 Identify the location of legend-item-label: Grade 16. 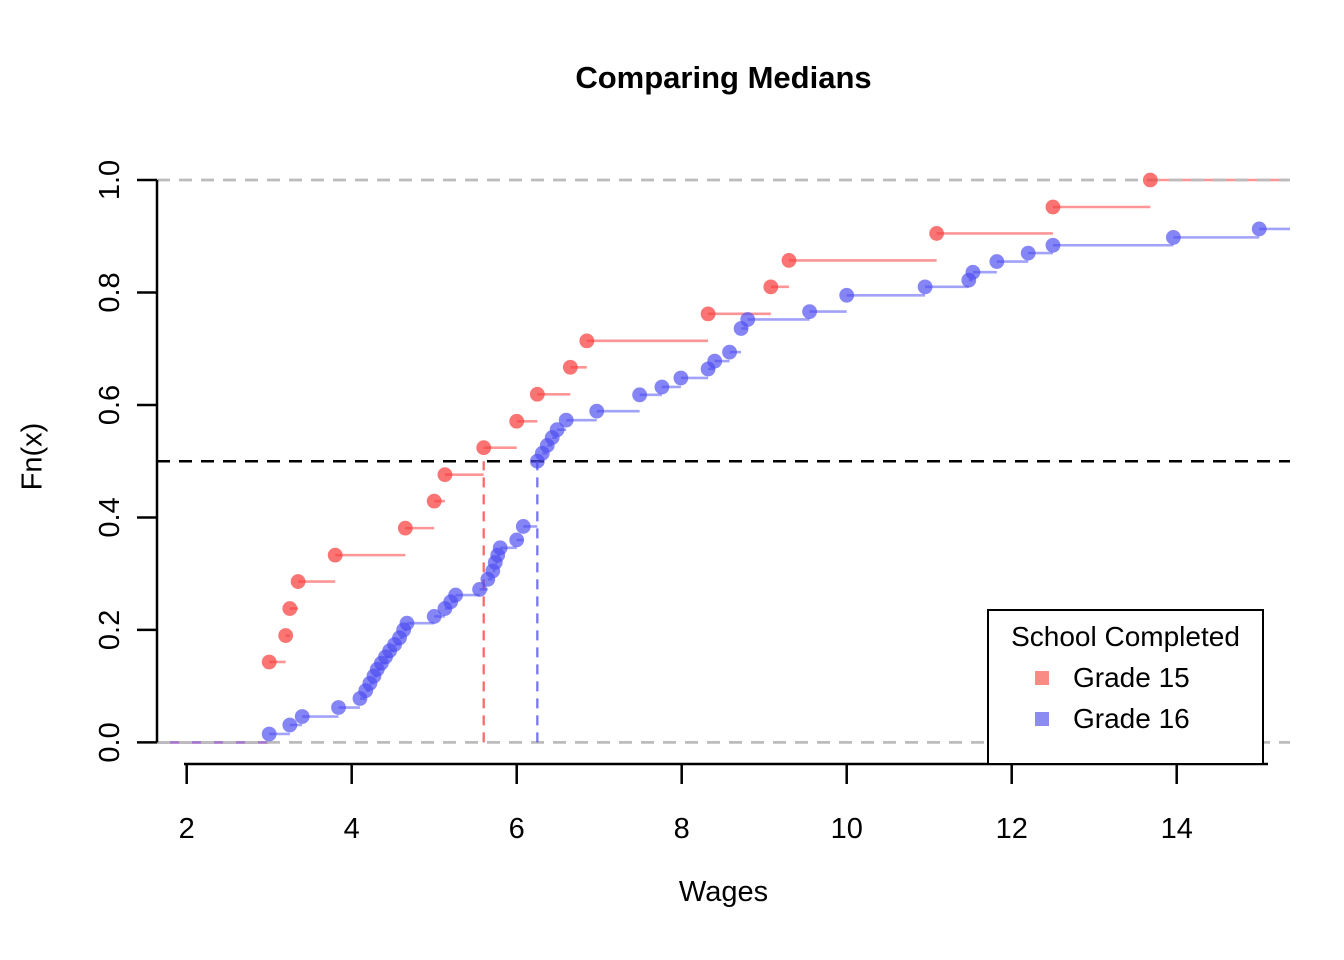
(1131, 718).